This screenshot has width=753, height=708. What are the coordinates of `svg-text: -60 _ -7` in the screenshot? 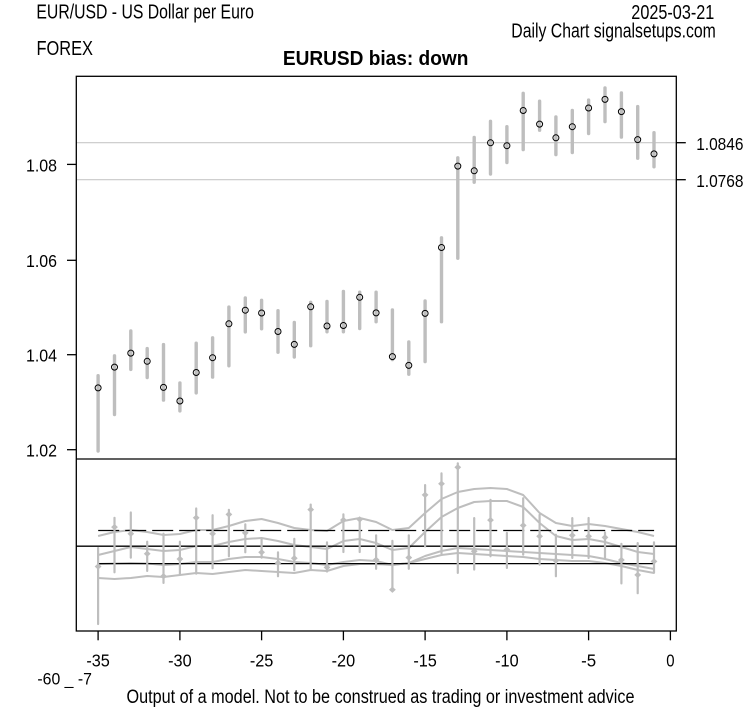 It's located at (64, 679).